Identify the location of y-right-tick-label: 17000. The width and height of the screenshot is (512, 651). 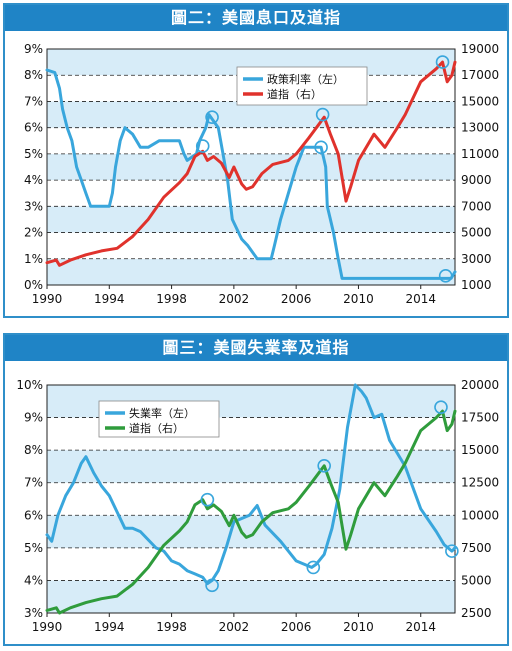
(480, 75).